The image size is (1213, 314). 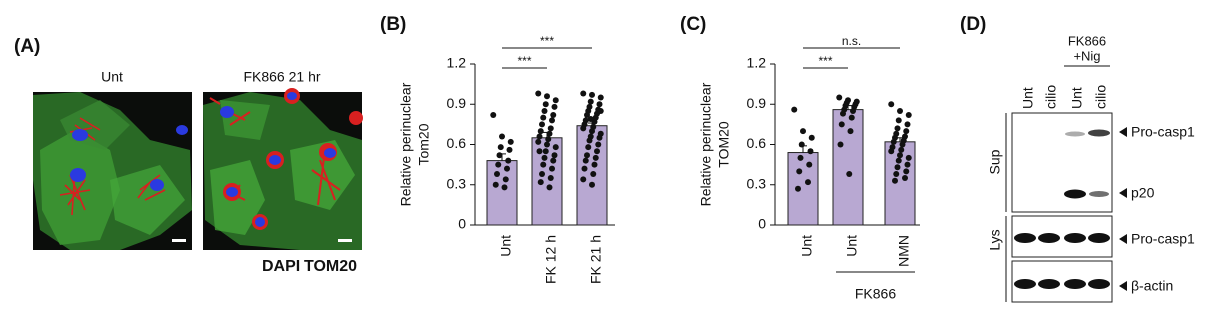 I want to click on panel-label: (C), so click(x=693, y=24).